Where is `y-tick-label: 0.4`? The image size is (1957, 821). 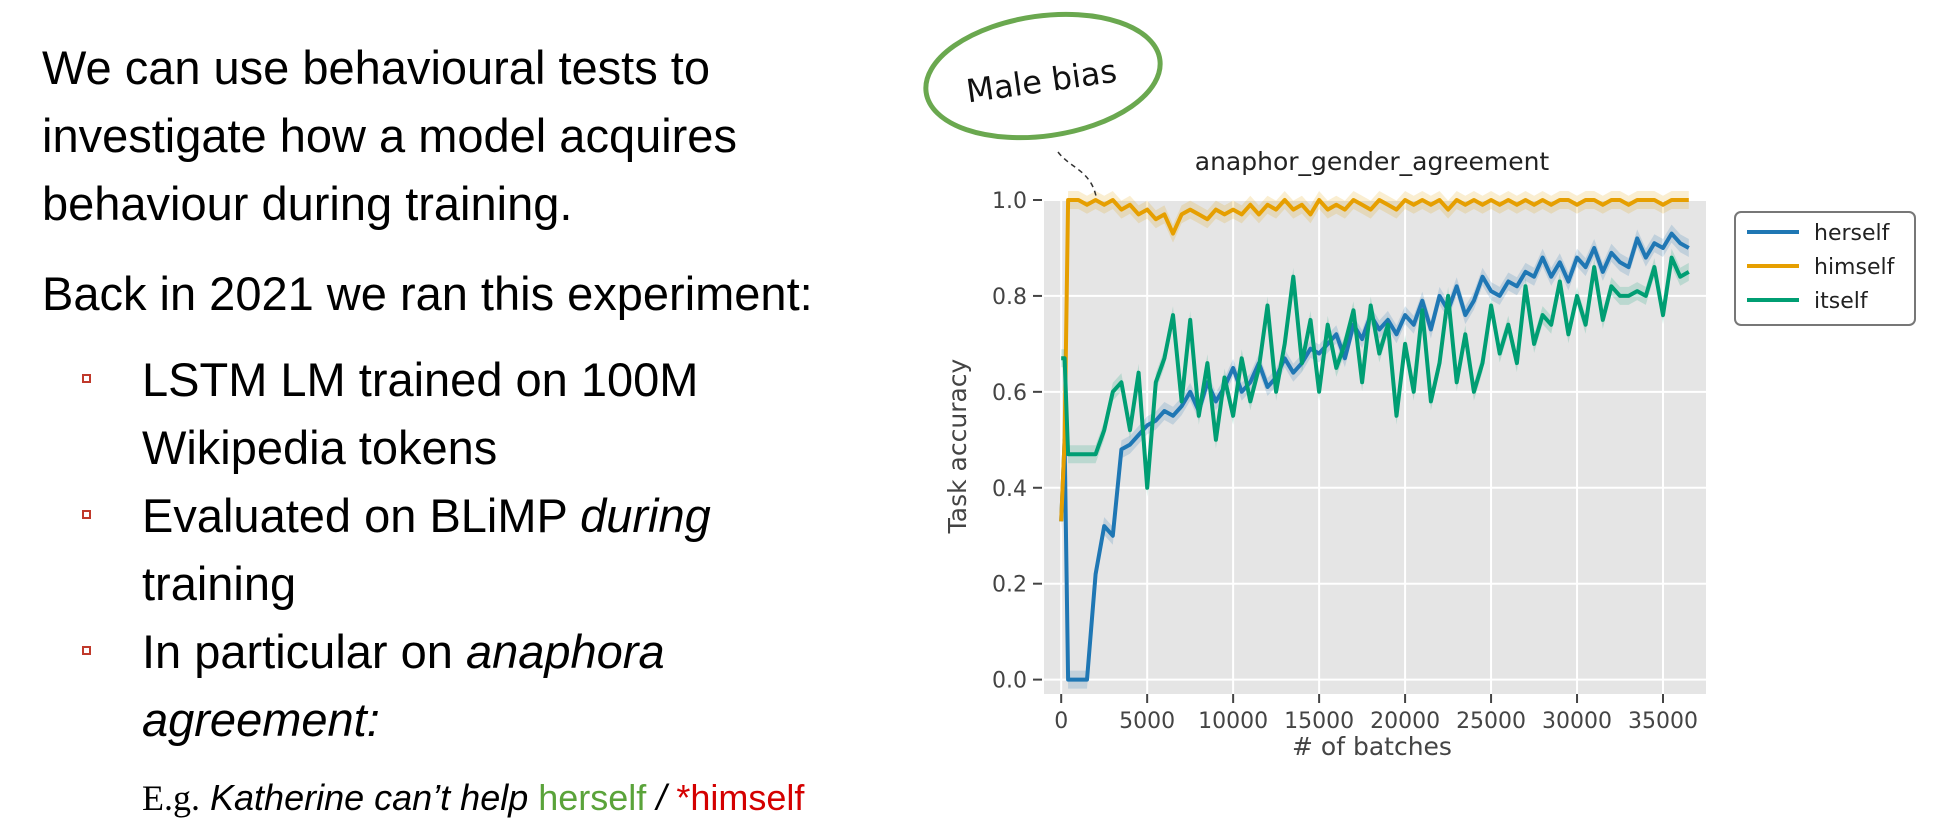 y-tick-label: 0.4 is located at coordinates (1009, 489).